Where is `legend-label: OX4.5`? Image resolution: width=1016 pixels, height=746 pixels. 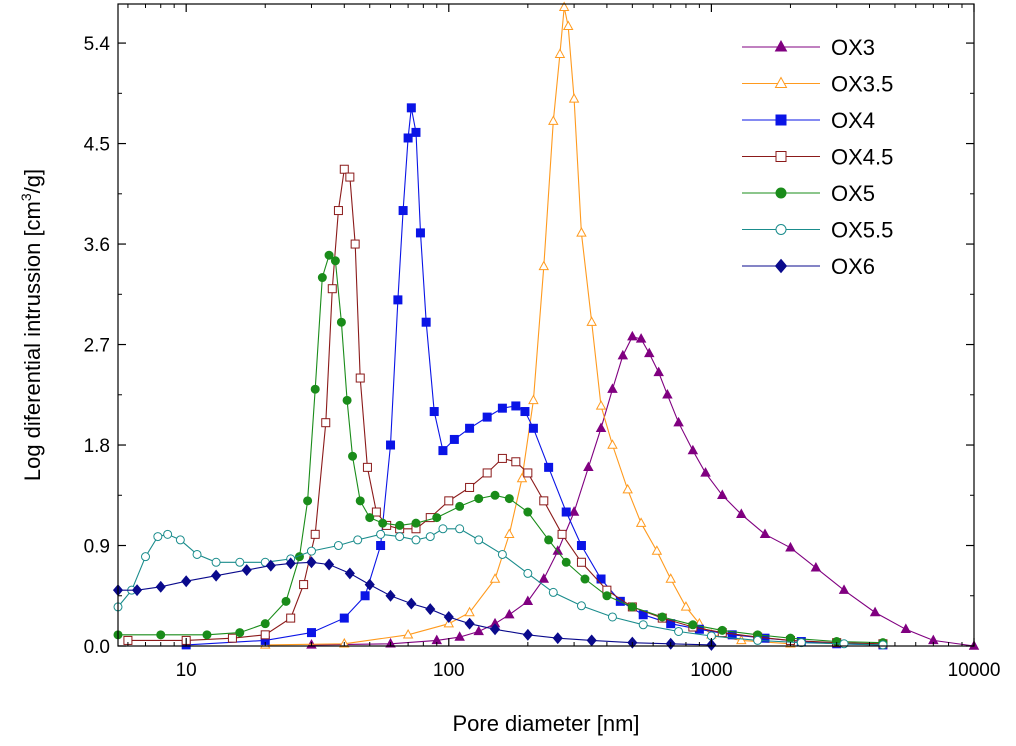 legend-label: OX4.5 is located at coordinates (862, 157).